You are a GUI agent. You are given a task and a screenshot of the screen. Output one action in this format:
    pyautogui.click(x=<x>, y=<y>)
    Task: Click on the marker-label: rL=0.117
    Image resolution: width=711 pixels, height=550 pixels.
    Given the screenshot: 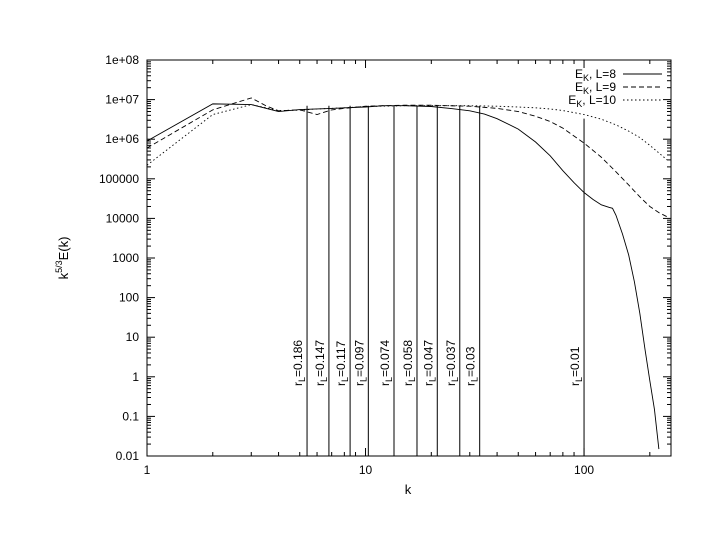 What is the action you would take?
    pyautogui.click(x=342, y=363)
    